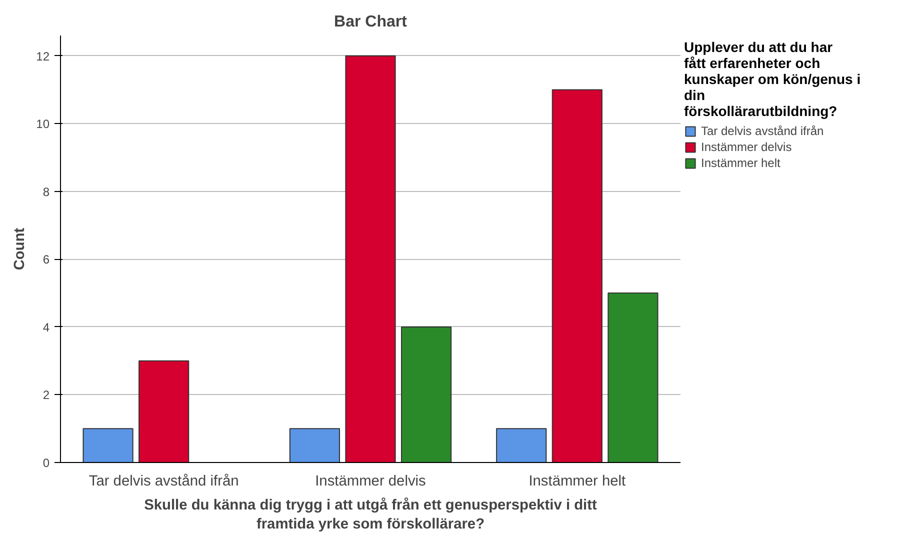  I want to click on legend-label: Tar delvis avstånd ifrån, so click(762, 131).